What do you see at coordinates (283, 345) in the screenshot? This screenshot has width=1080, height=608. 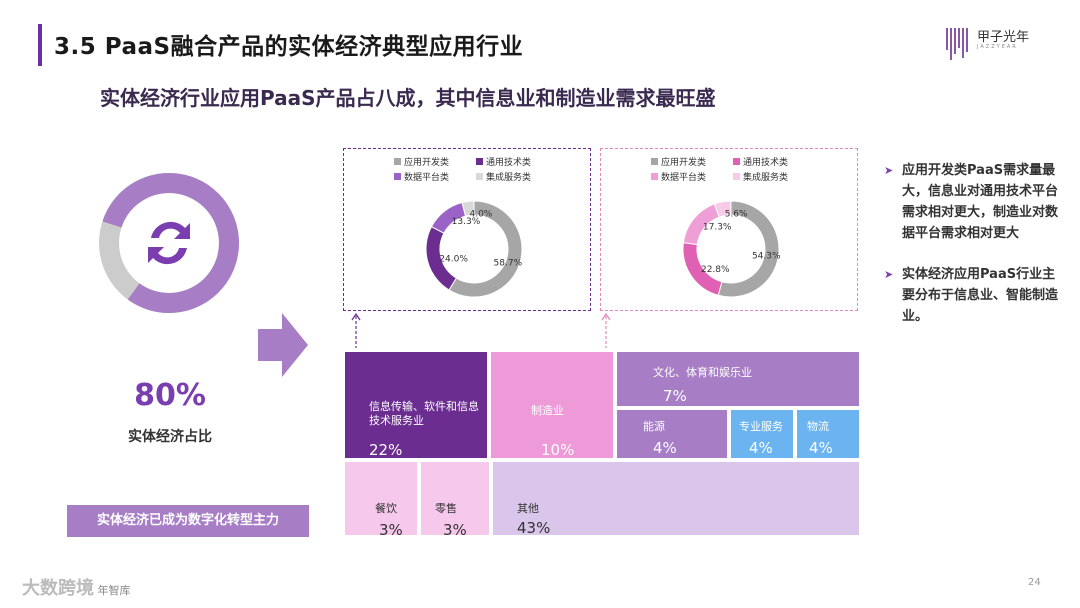 I see `right-arrow-icon` at bounding box center [283, 345].